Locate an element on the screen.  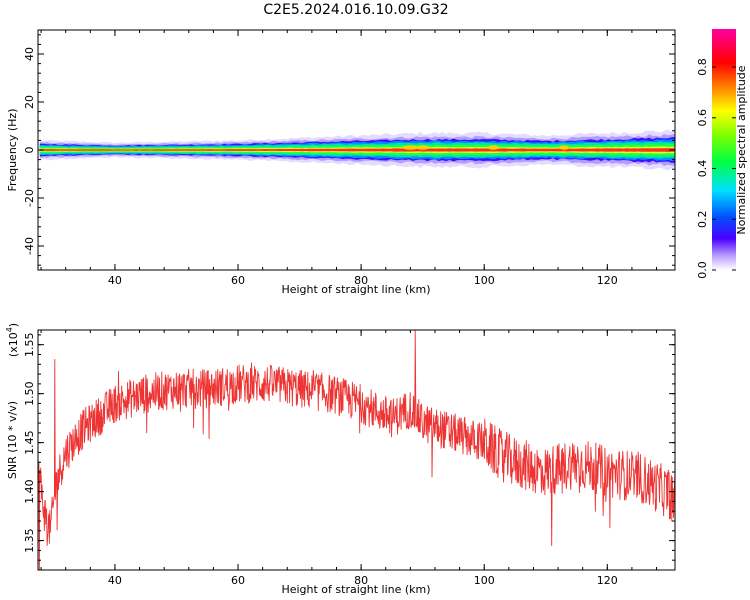
colorbar-tick-label: 0.4 is located at coordinates (702, 169).